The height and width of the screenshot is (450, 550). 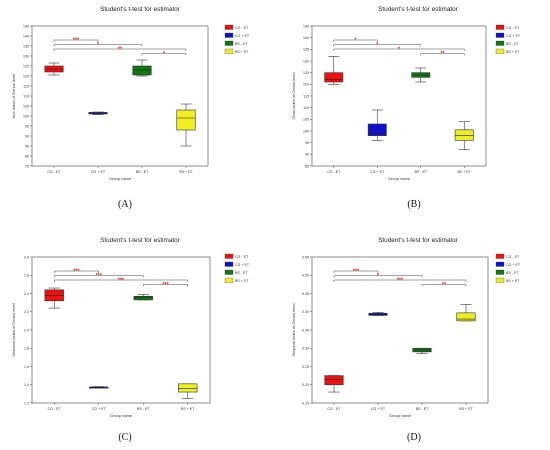 I want to click on y-tick-label: 0.50, so click(x=305, y=276).